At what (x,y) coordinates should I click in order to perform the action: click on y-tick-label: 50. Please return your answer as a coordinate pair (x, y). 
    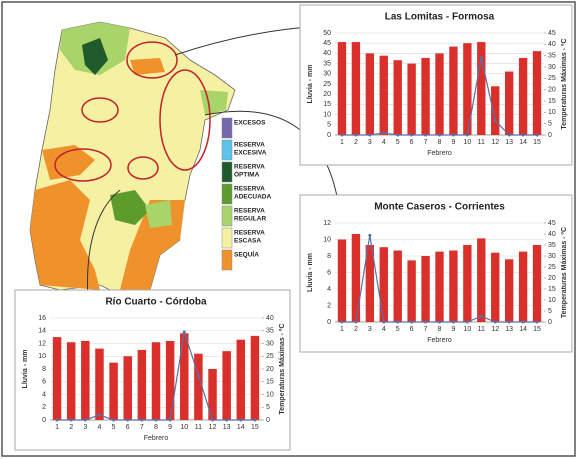
    Looking at the image, I should click on (327, 33).